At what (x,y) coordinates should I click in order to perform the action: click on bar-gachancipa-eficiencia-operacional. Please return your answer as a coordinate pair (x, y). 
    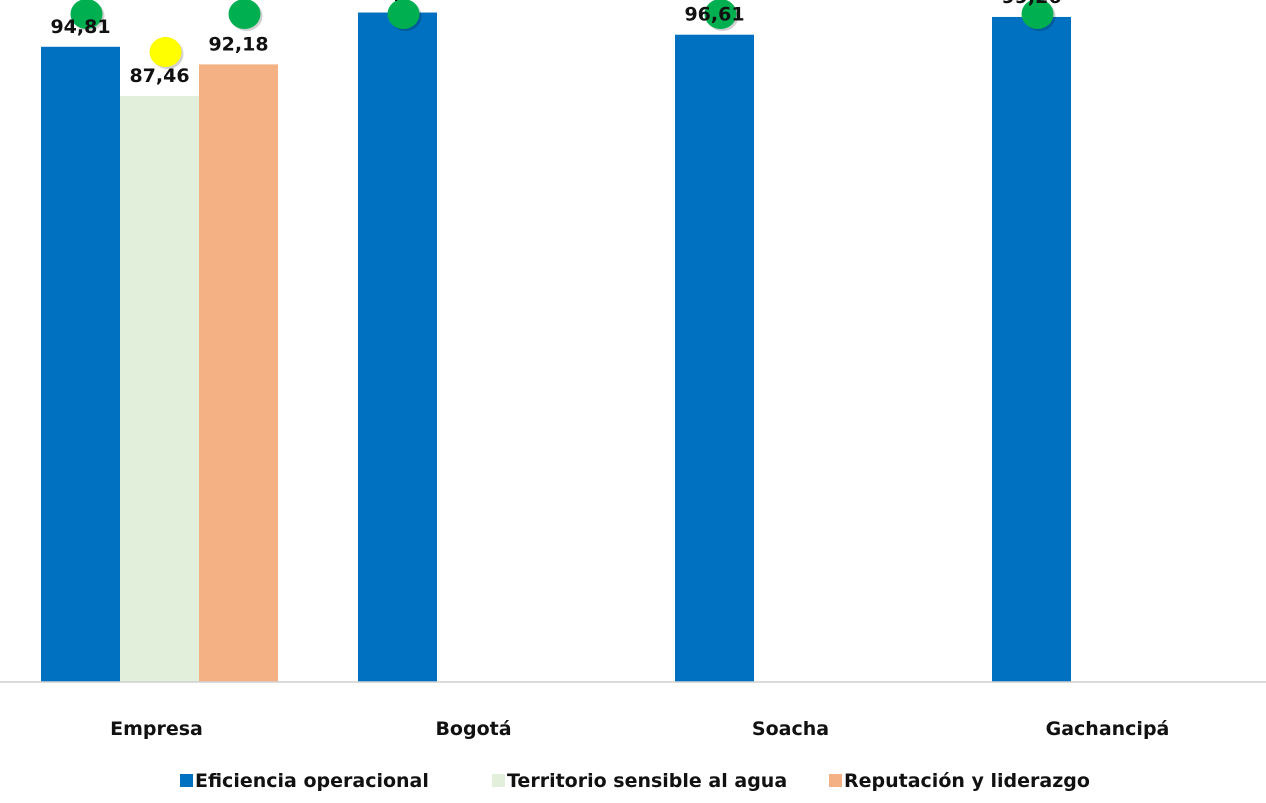
    Looking at the image, I should click on (1031, 349).